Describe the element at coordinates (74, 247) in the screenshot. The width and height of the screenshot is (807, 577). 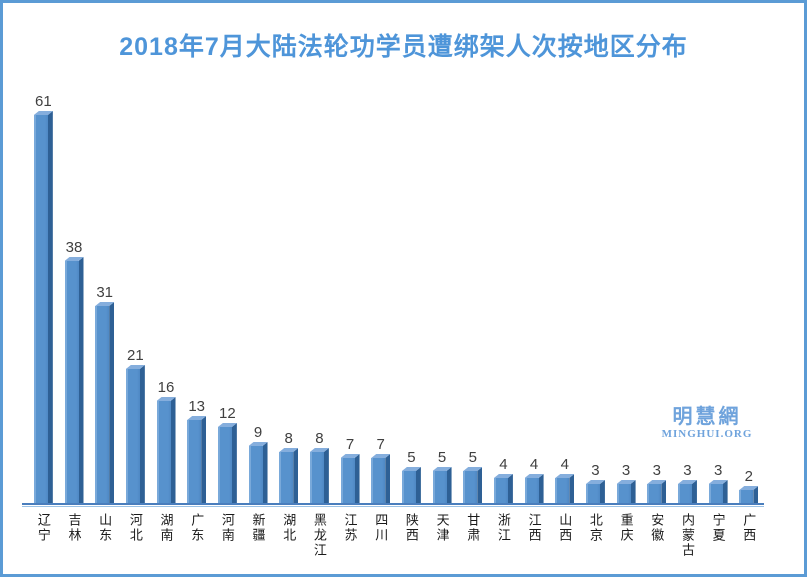
I see `bar-value-label: 38` at that location.